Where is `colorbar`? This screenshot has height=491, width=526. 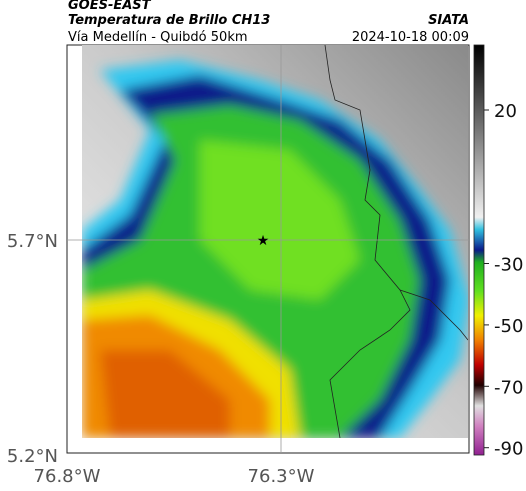
colorbar is located at coordinates (479, 250).